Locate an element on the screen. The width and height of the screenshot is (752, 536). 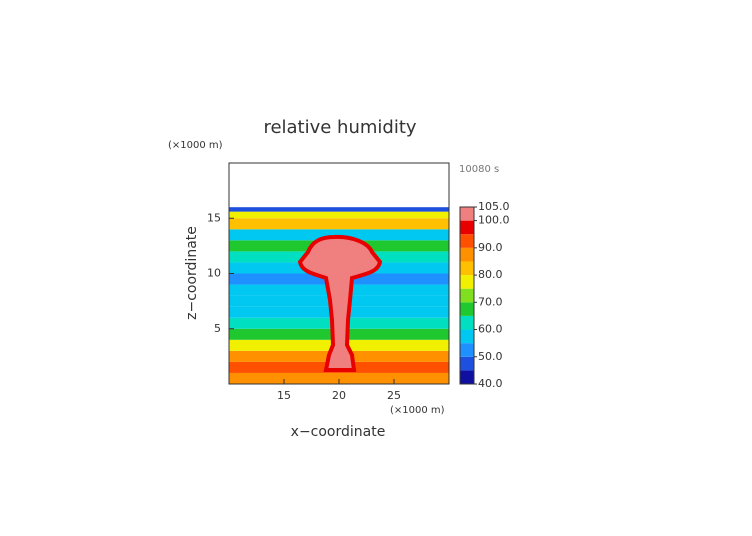
x-label: x−coordinate is located at coordinates (338, 432).